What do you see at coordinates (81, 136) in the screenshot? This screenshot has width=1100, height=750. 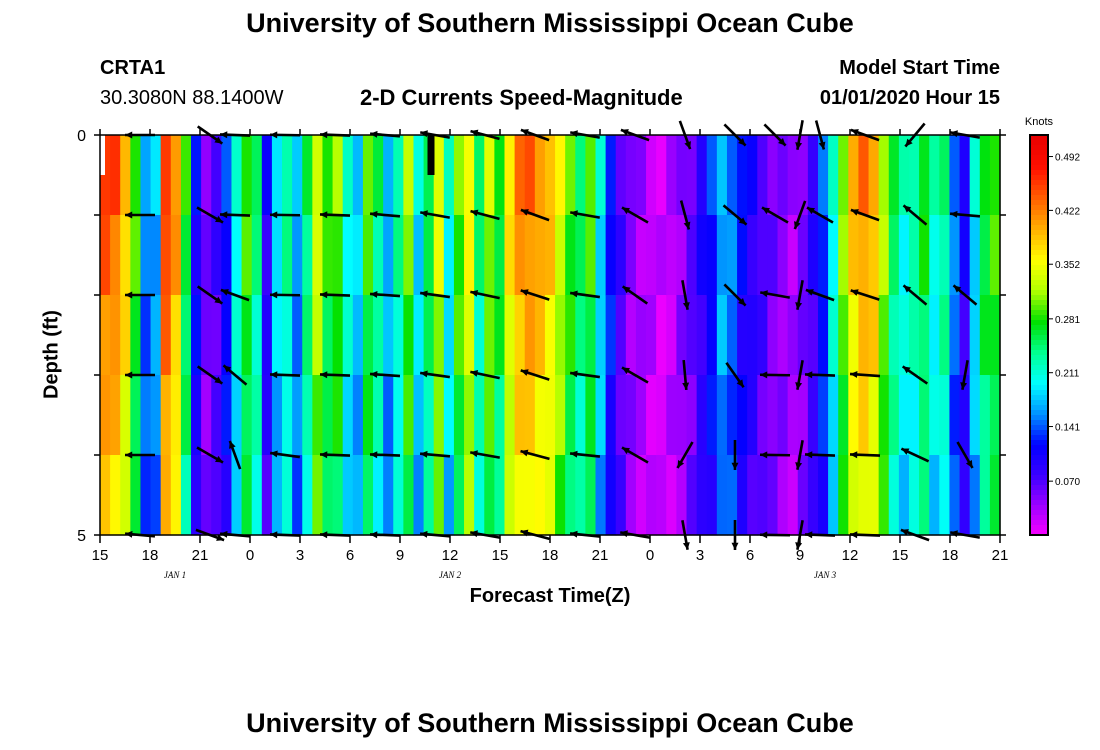 I see `y-tick-label: 0` at bounding box center [81, 136].